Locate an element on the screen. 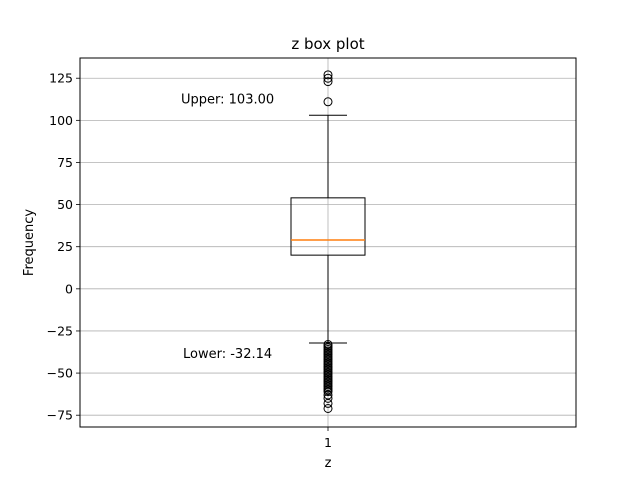 Image resolution: width=640 pixels, height=480 pixels. y-axis-ticks: −75 −50 −25 0 25 50 75 100 125 is located at coordinates (63, 247).